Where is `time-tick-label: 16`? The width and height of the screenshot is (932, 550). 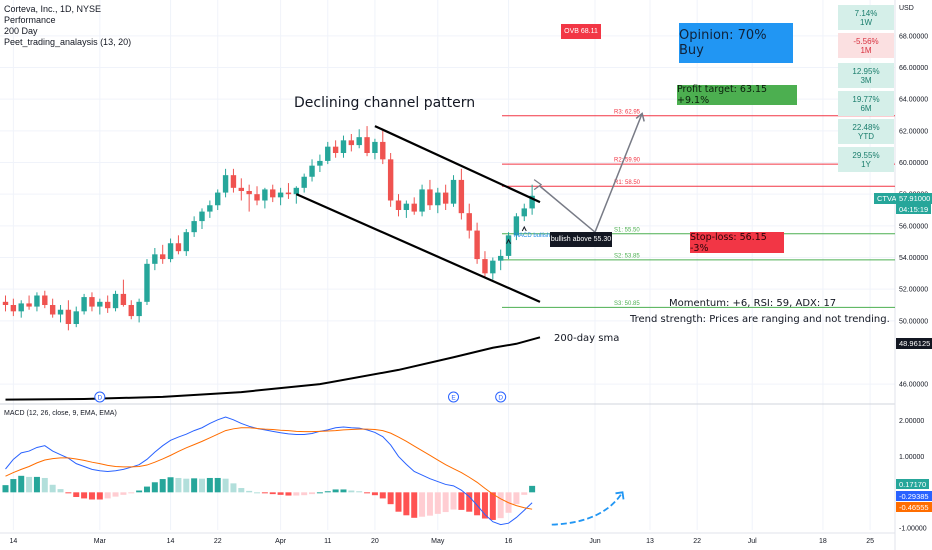 time-tick-label: 16 is located at coordinates (509, 541).